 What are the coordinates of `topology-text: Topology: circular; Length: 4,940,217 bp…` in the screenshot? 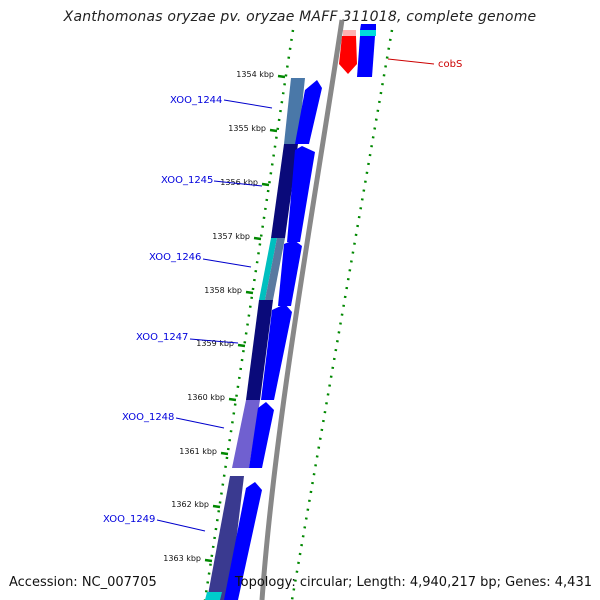 It's located at (413, 582).